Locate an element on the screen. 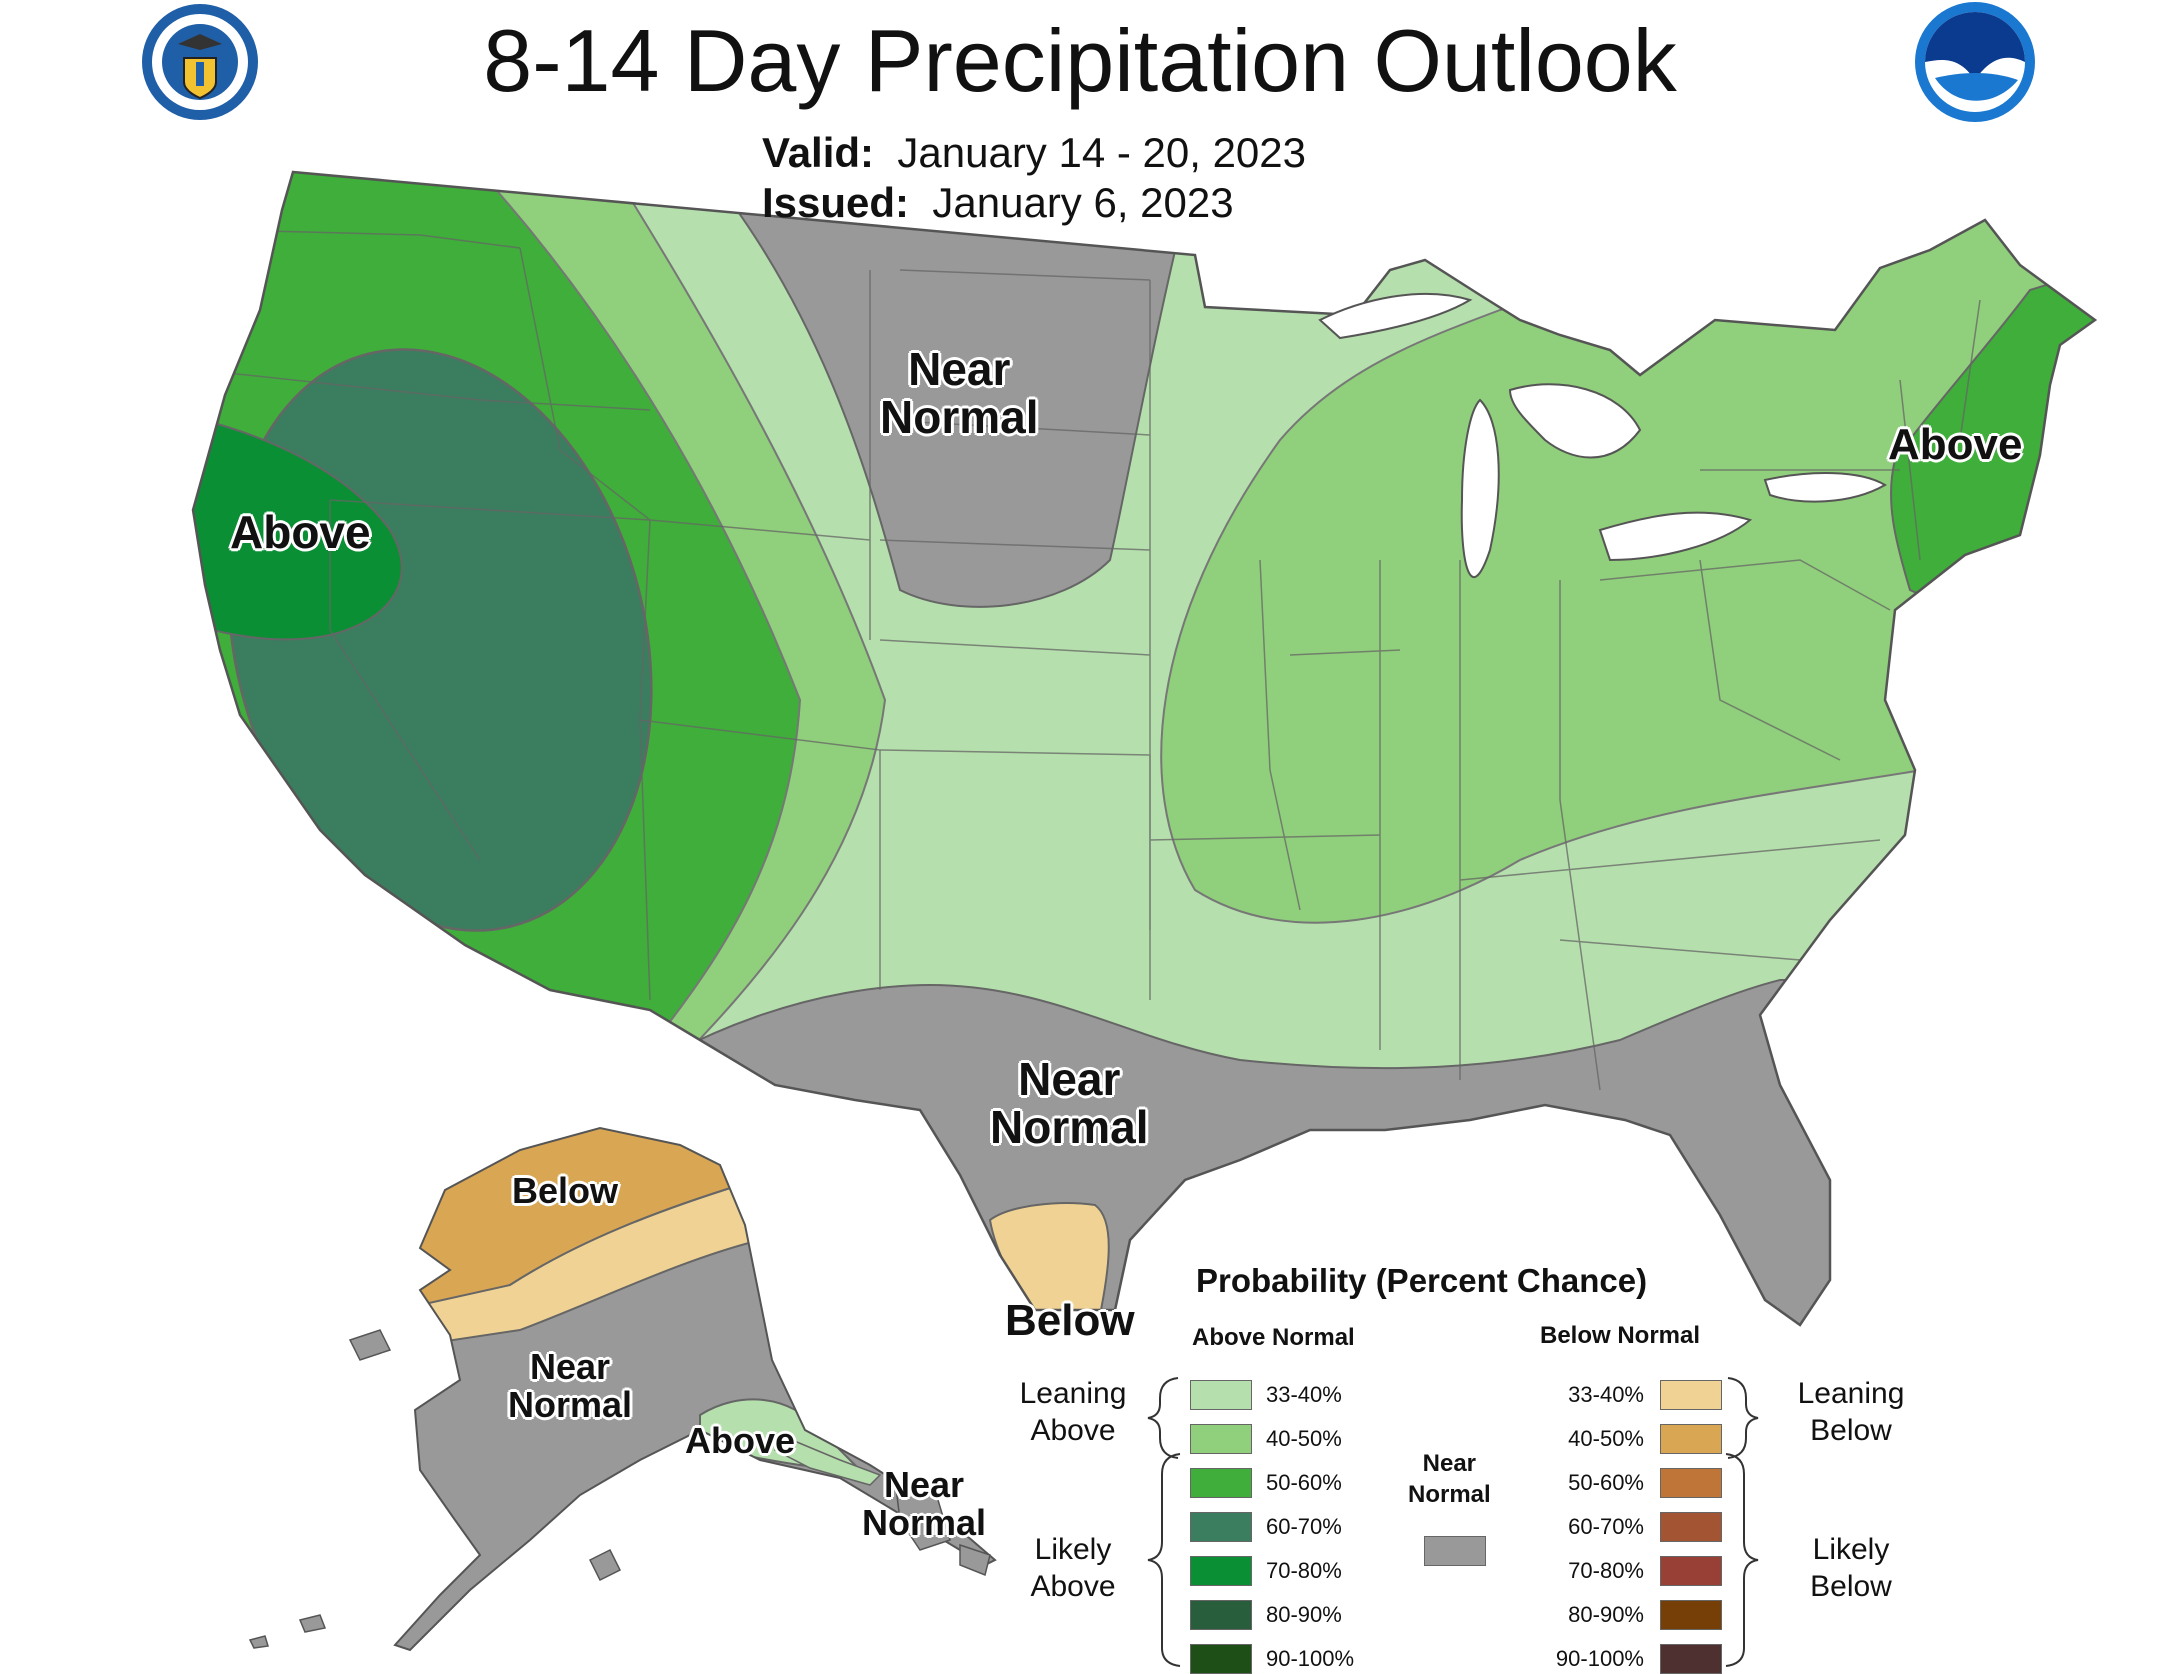 The width and height of the screenshot is (2160, 1674). valid-value: January 14 - 20, 2023 is located at coordinates (1102, 152).